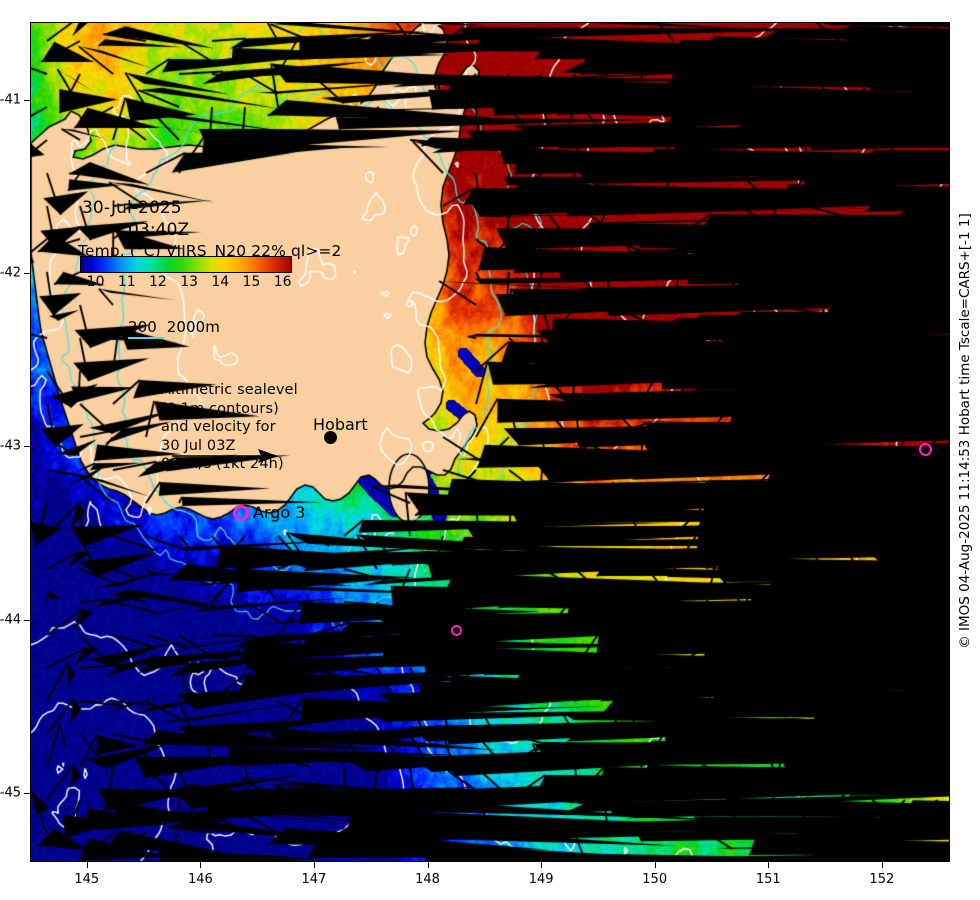  I want to click on altimetry-note-line-1: (0.1m contours), so click(220, 408).